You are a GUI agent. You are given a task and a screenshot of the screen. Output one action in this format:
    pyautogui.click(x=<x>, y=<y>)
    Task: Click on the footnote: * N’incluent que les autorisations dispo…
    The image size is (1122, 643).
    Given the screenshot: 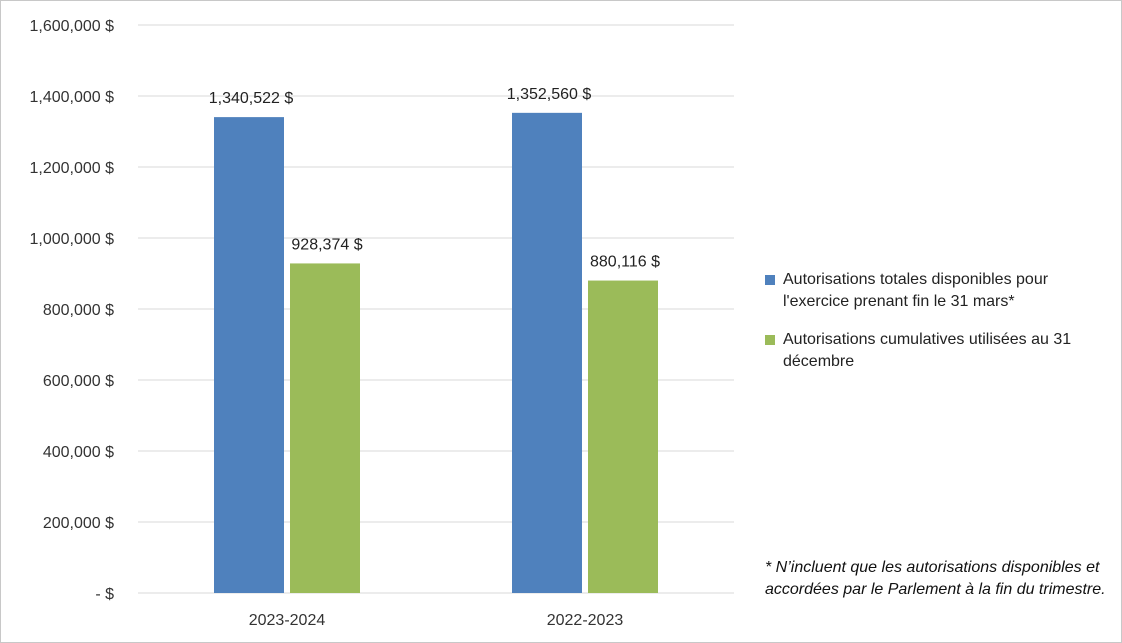 What is the action you would take?
    pyautogui.click(x=935, y=578)
    